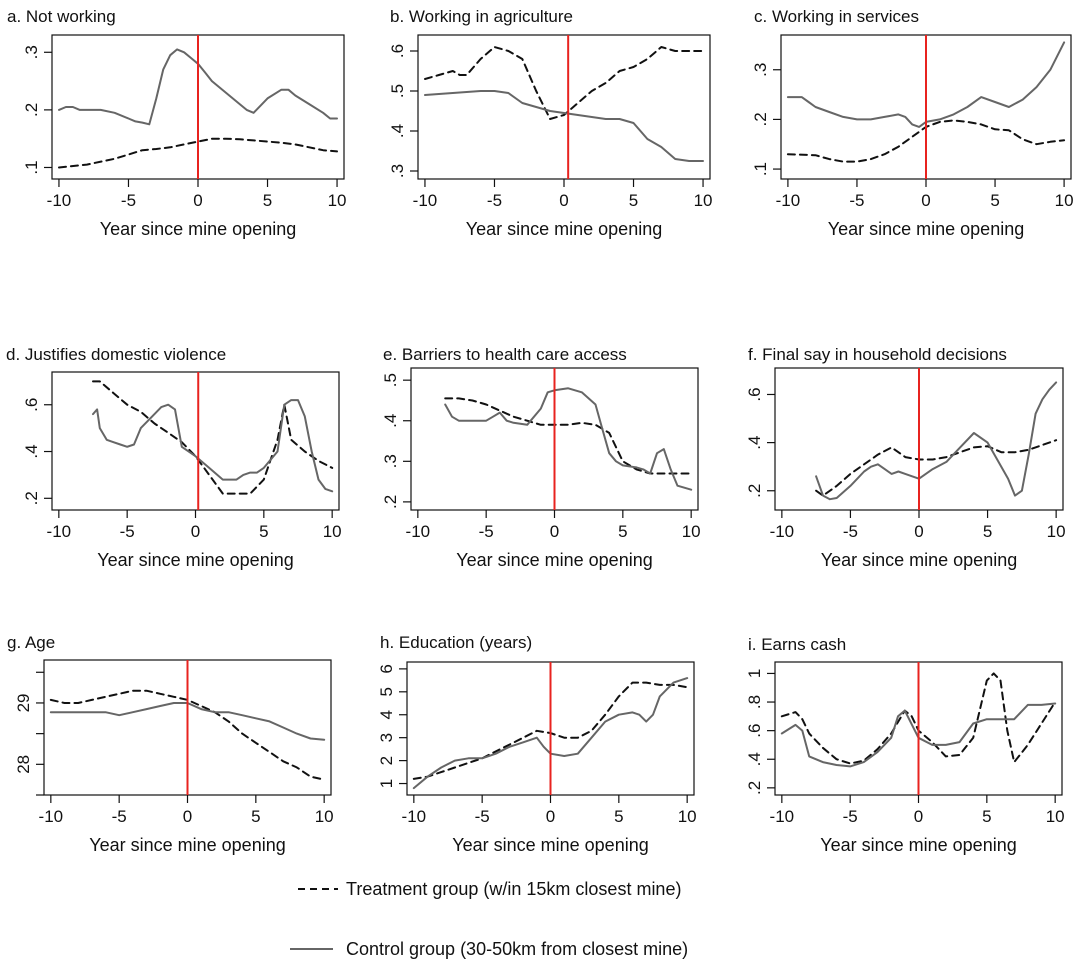 The height and width of the screenshot is (978, 1089). I want to click on panel-title: c. Working in services, so click(836, 16).